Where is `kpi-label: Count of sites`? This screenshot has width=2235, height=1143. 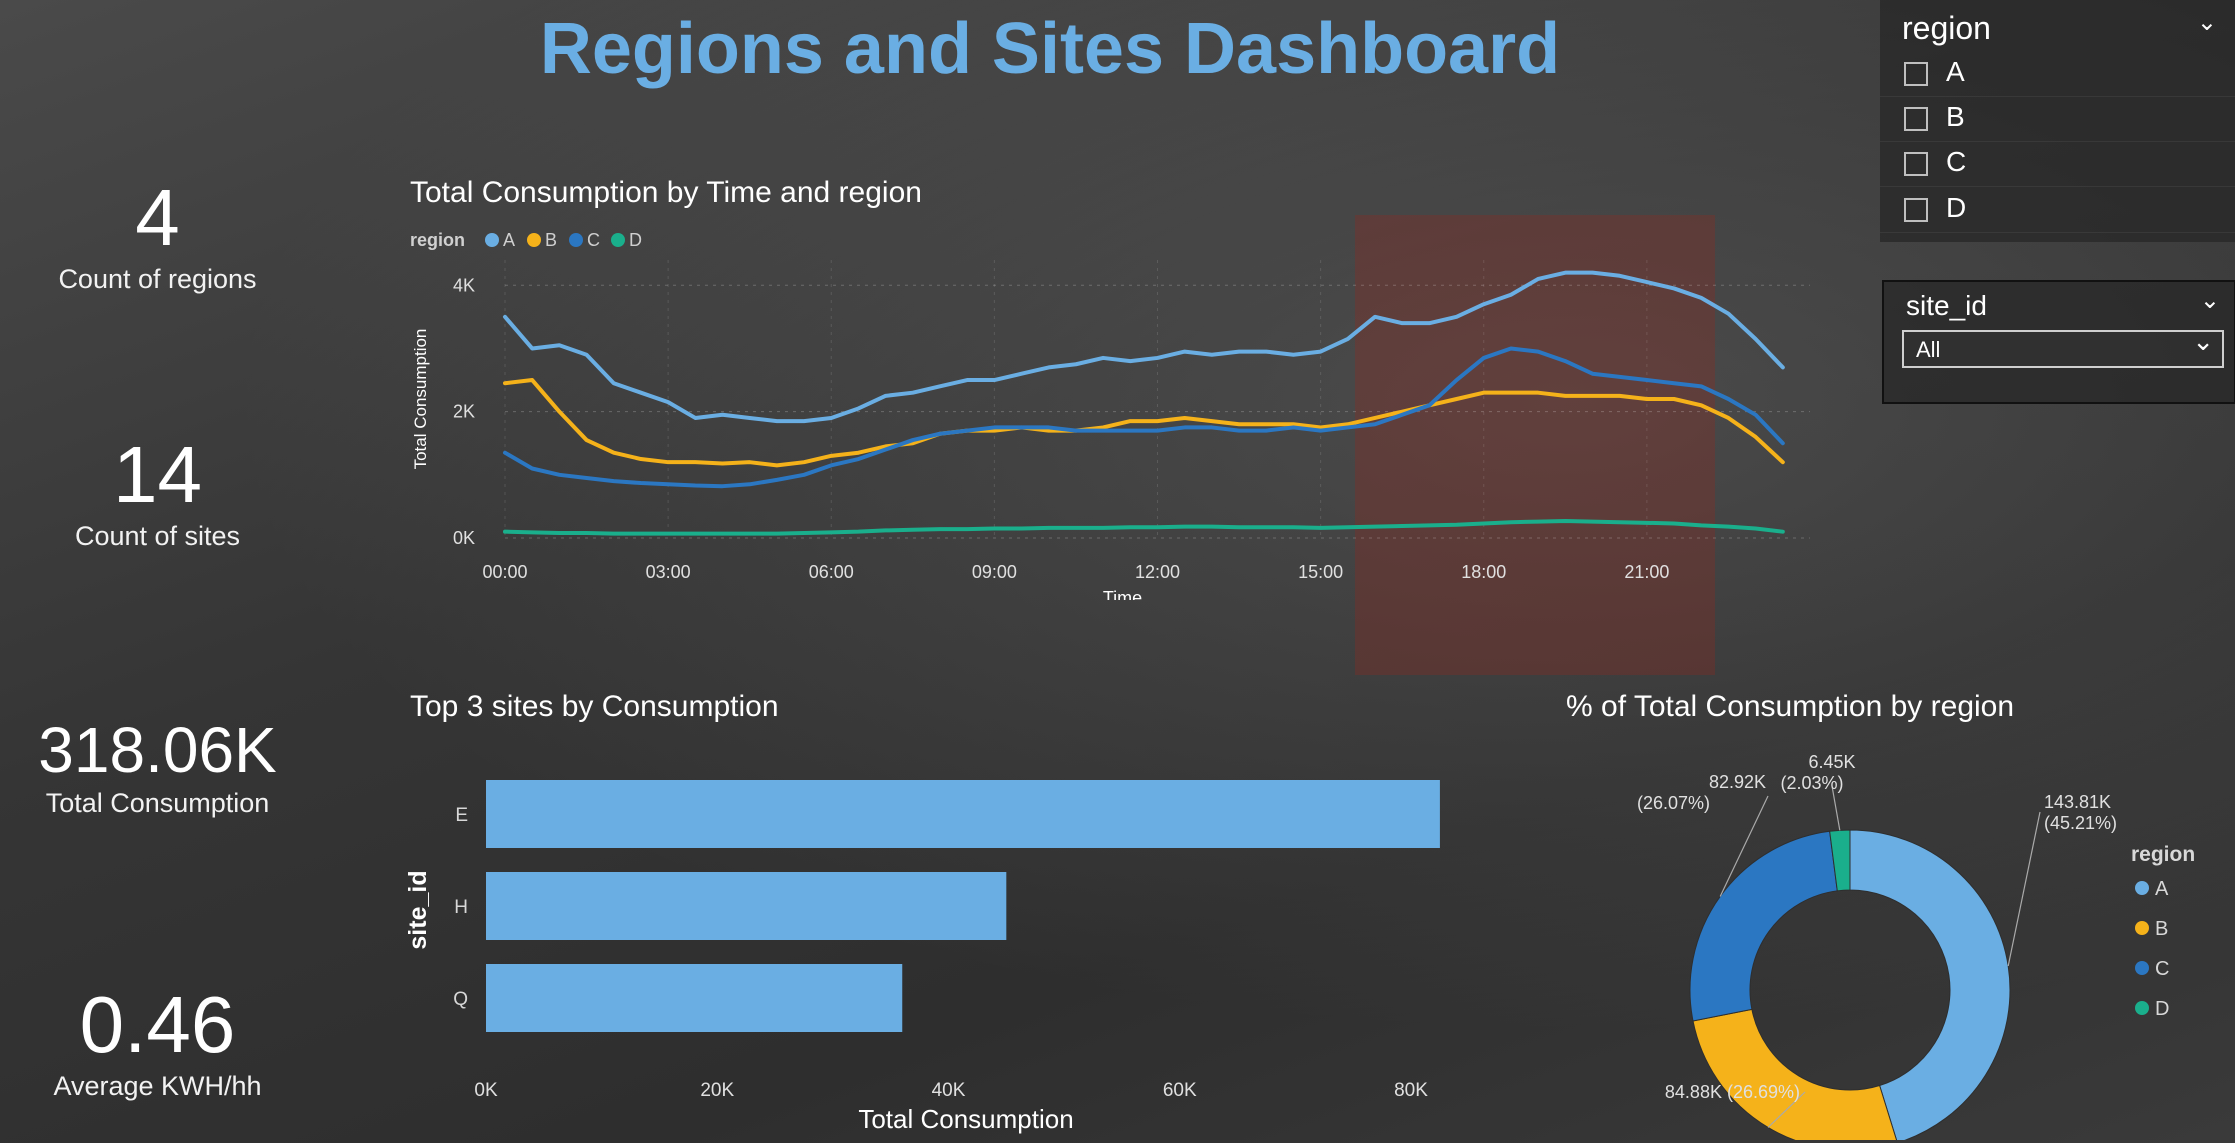
kpi-label: Count of sites is located at coordinates (157, 536).